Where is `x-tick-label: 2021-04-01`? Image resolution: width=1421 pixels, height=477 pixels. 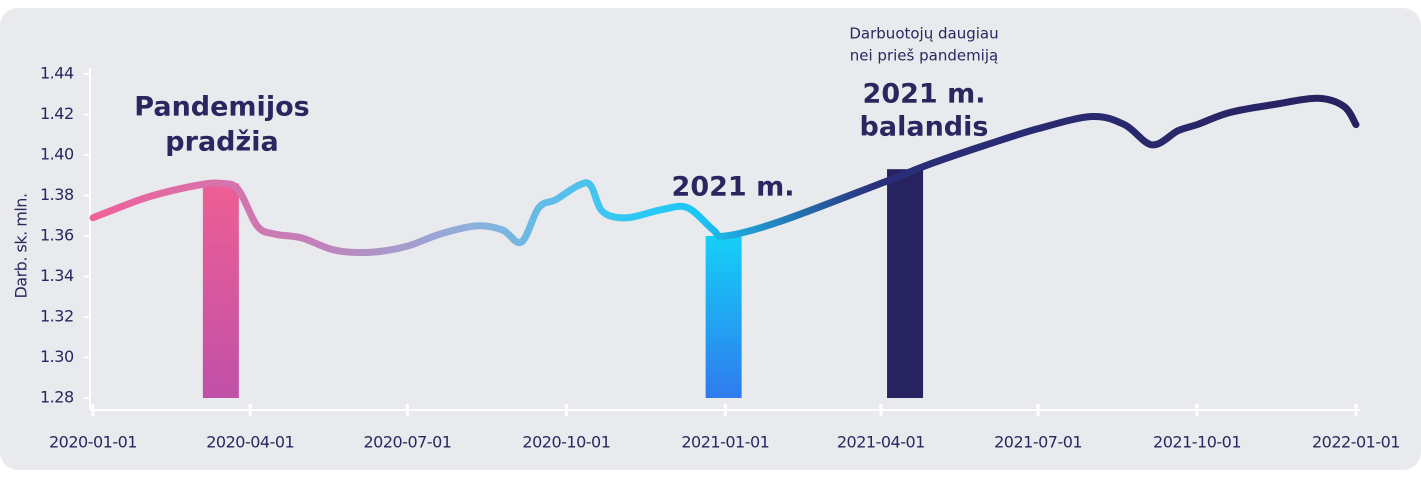 x-tick-label: 2021-04-01 is located at coordinates (881, 442).